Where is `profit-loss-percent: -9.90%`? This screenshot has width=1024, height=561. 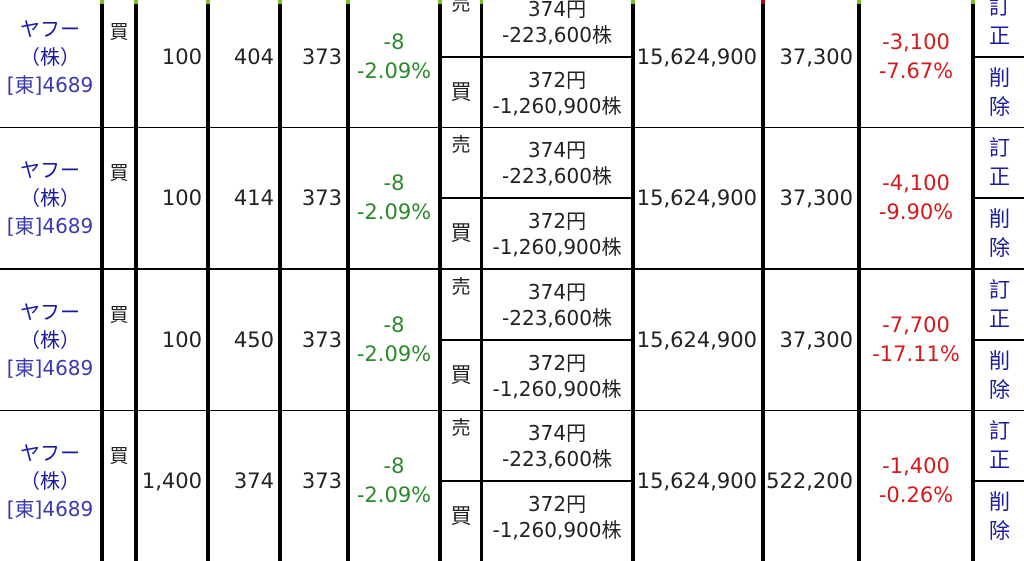 profit-loss-percent: -9.90% is located at coordinates (916, 212).